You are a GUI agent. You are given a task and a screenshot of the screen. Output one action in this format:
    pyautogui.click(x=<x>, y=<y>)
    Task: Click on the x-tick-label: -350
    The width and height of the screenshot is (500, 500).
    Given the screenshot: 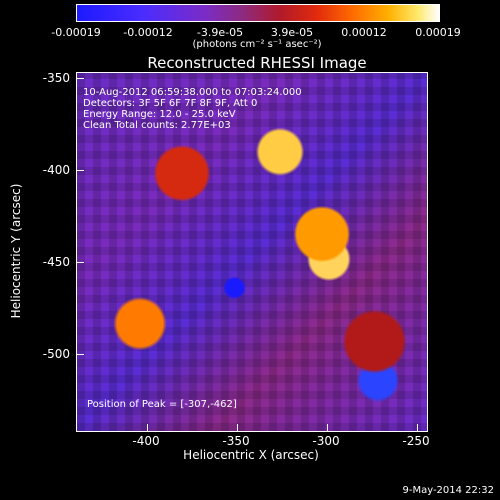 What is the action you would take?
    pyautogui.click(x=236, y=441)
    